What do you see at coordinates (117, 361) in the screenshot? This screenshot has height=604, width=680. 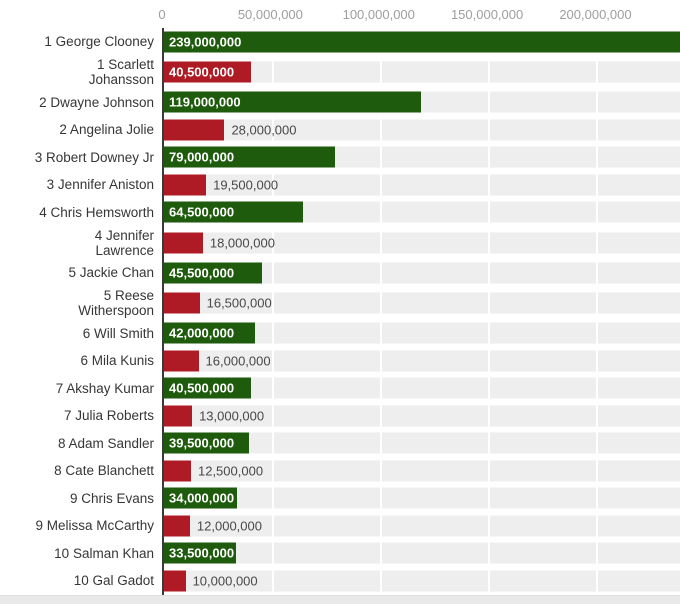 I see `row-label: 6 Mila Kunis` at bounding box center [117, 361].